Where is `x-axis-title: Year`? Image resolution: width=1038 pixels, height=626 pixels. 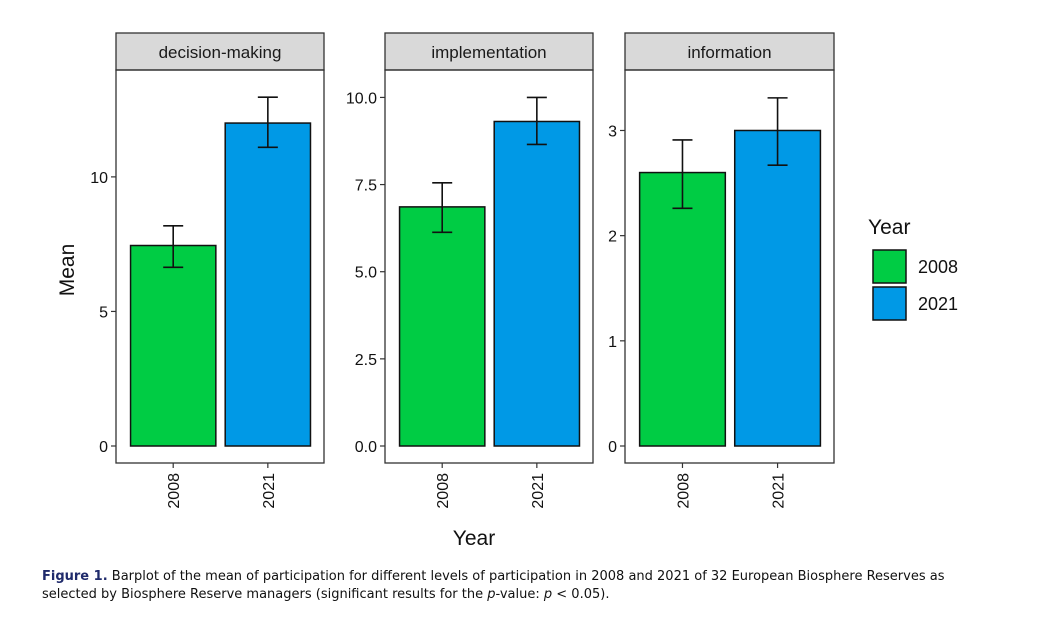 x-axis-title: Year is located at coordinates (474, 538).